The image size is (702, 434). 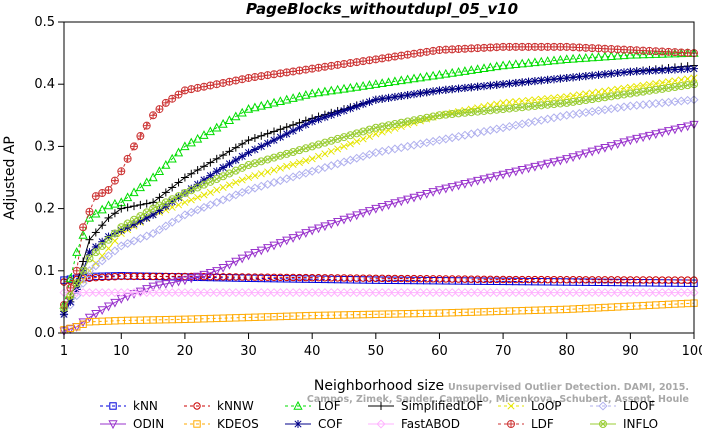 What do you see at coordinates (185, 351) in the screenshot?
I see `x-tick-label: 20` at bounding box center [185, 351].